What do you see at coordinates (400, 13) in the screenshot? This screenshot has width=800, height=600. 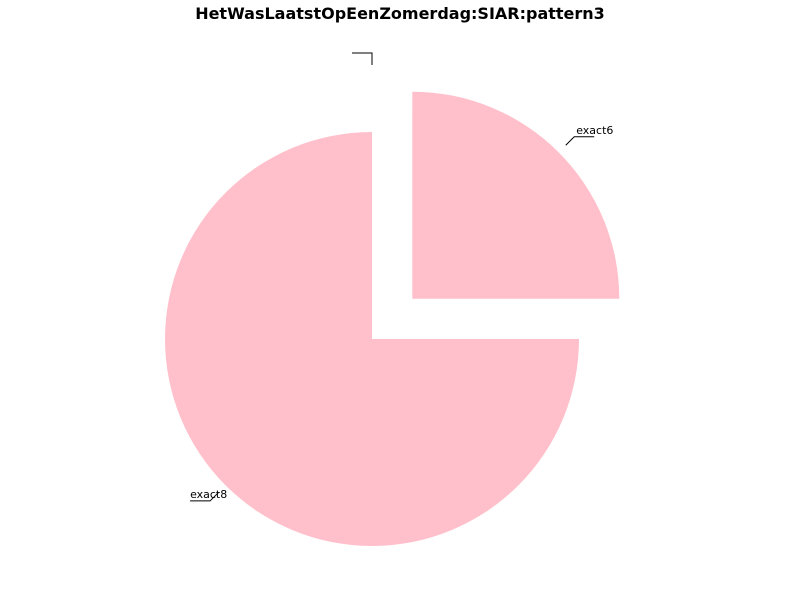 I see `chart-title: HetWasLaatstOpEenZomerdag:SIAR:pattern3` at bounding box center [400, 13].